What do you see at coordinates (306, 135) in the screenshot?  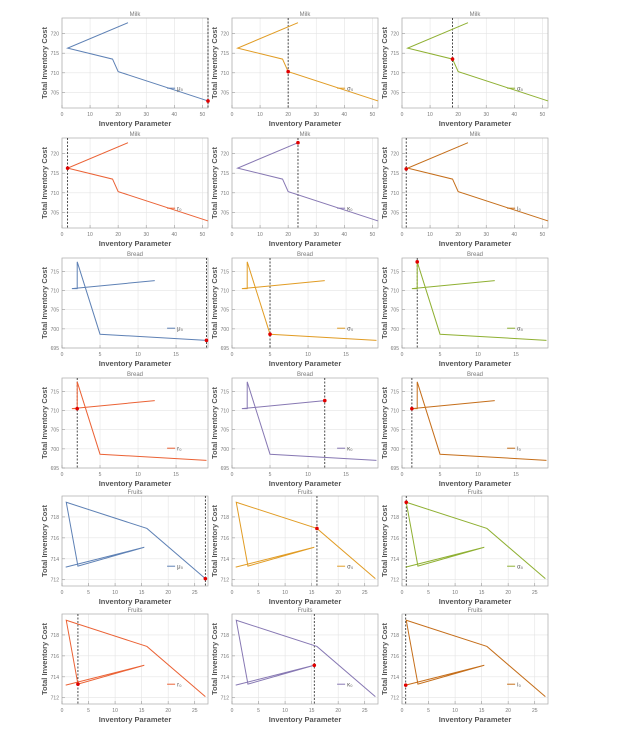 I see `chart-title: Milk` at bounding box center [306, 135].